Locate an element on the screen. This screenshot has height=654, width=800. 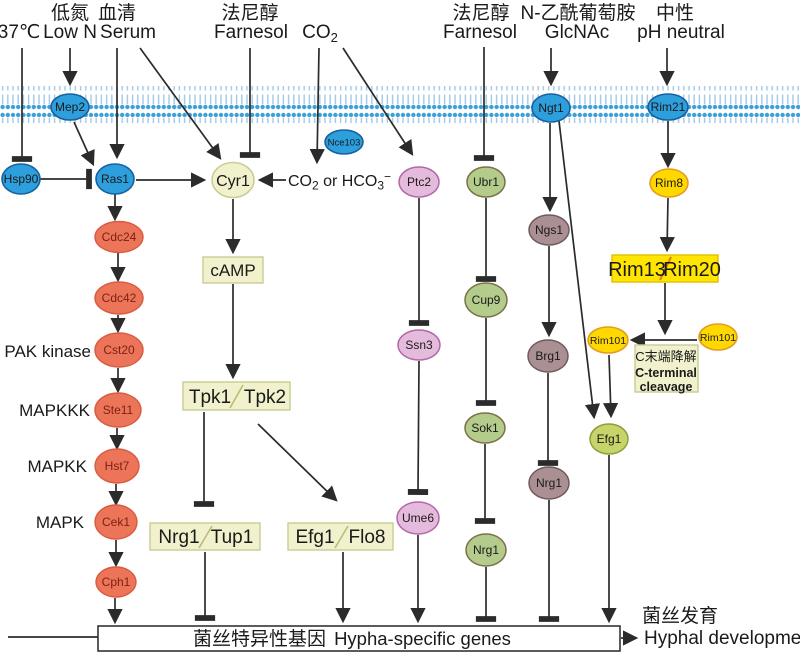
node-cek1: Cek1 is located at coordinates (116, 522).